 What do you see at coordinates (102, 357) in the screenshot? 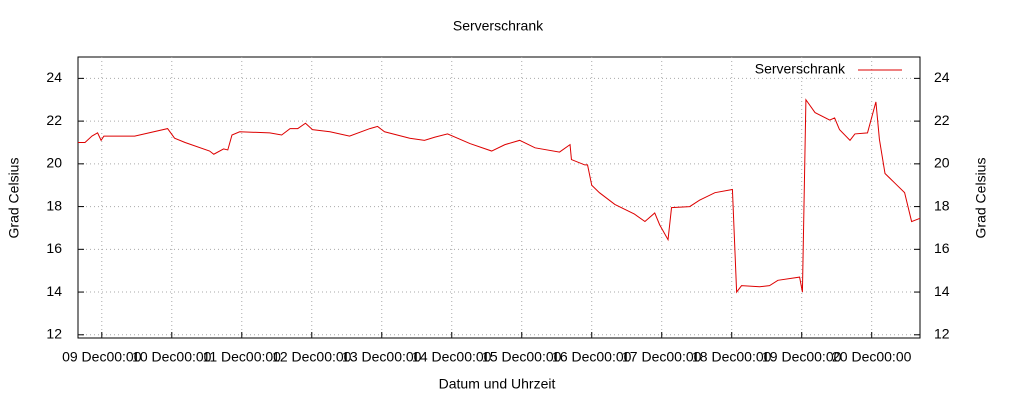
I see `x-tick-label: 09 Dec00:00` at bounding box center [102, 357].